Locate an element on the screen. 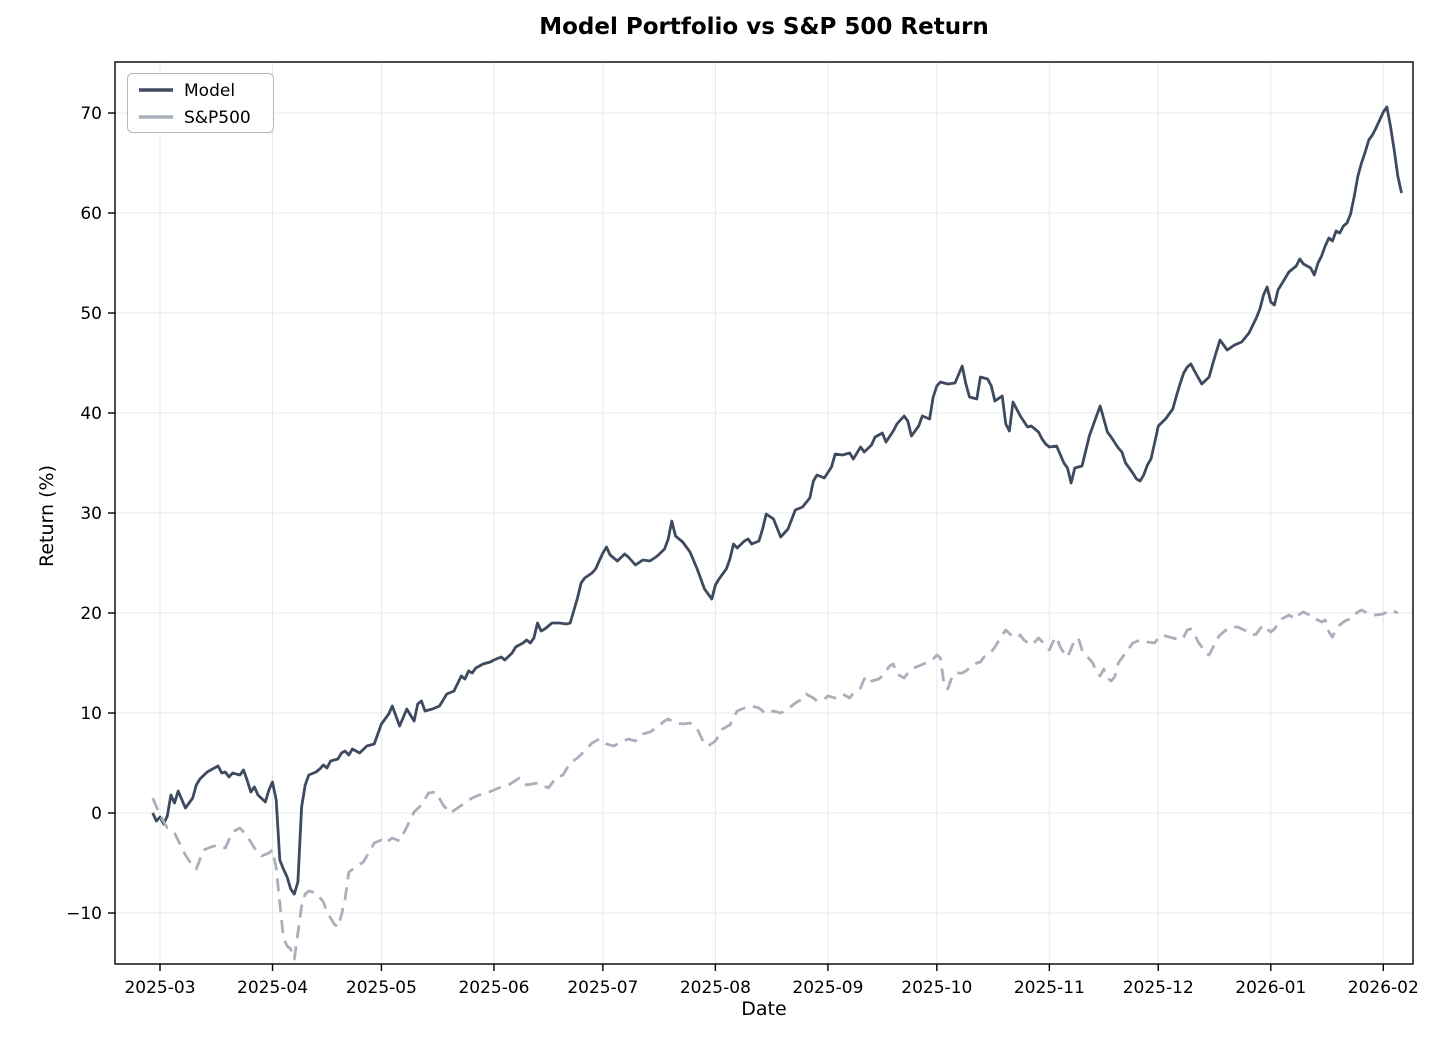 Image resolution: width=1456 pixels, height=1048 pixels. x-tick-label: 2025-08 is located at coordinates (715, 988).